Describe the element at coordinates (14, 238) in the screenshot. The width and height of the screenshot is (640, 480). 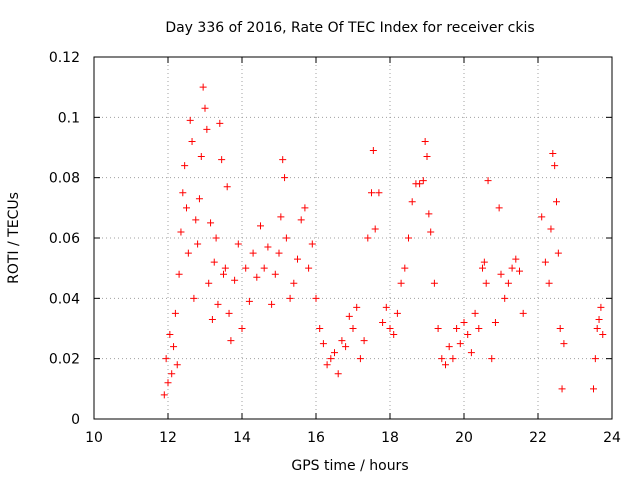
I see `y-axis-label: ROTI / TECUs` at that location.